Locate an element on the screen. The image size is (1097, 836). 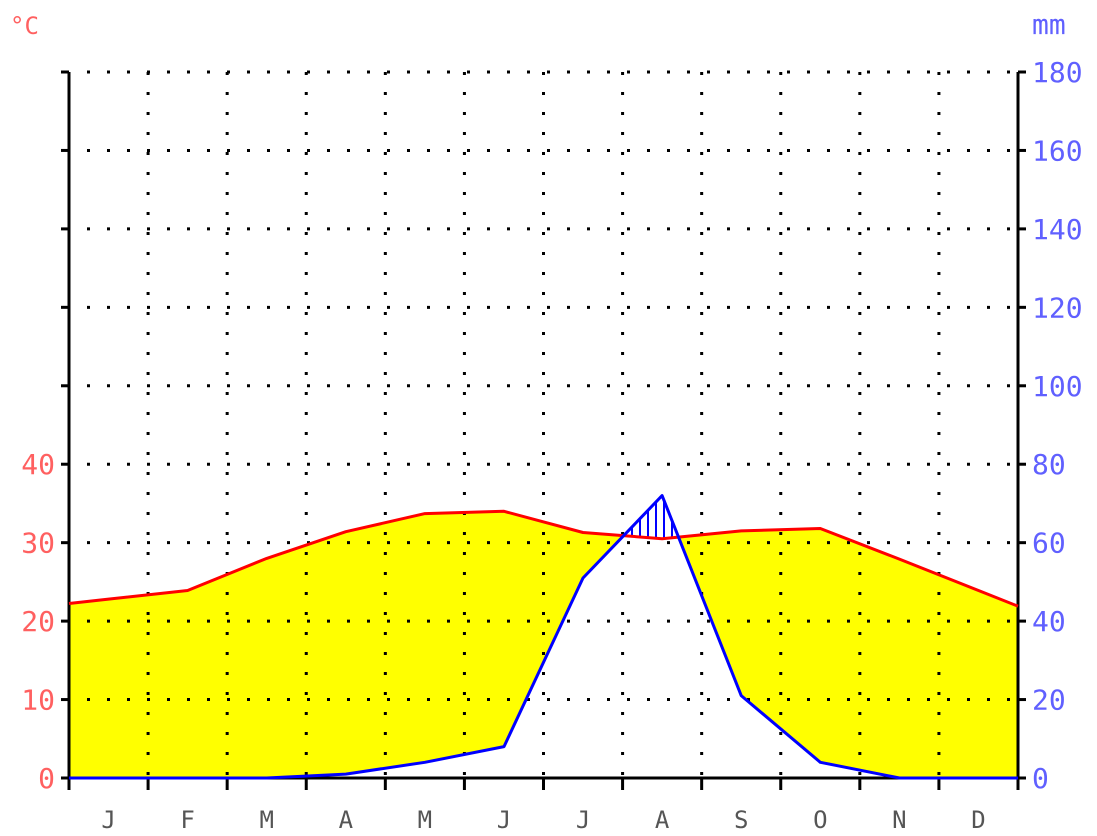
precipitation-axis-unit: mm is located at coordinates (1049, 24).